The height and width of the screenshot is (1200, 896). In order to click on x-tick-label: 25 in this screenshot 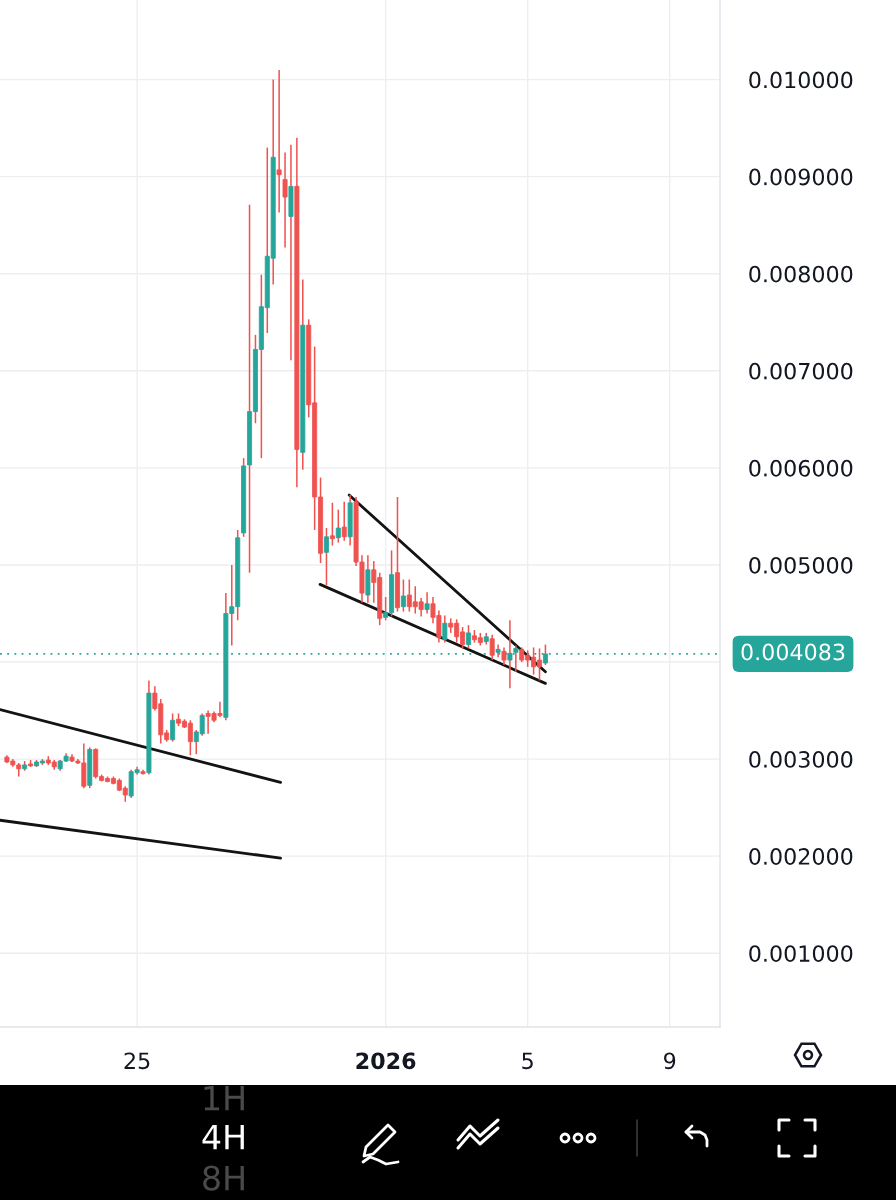, I will do `click(137, 1061)`.